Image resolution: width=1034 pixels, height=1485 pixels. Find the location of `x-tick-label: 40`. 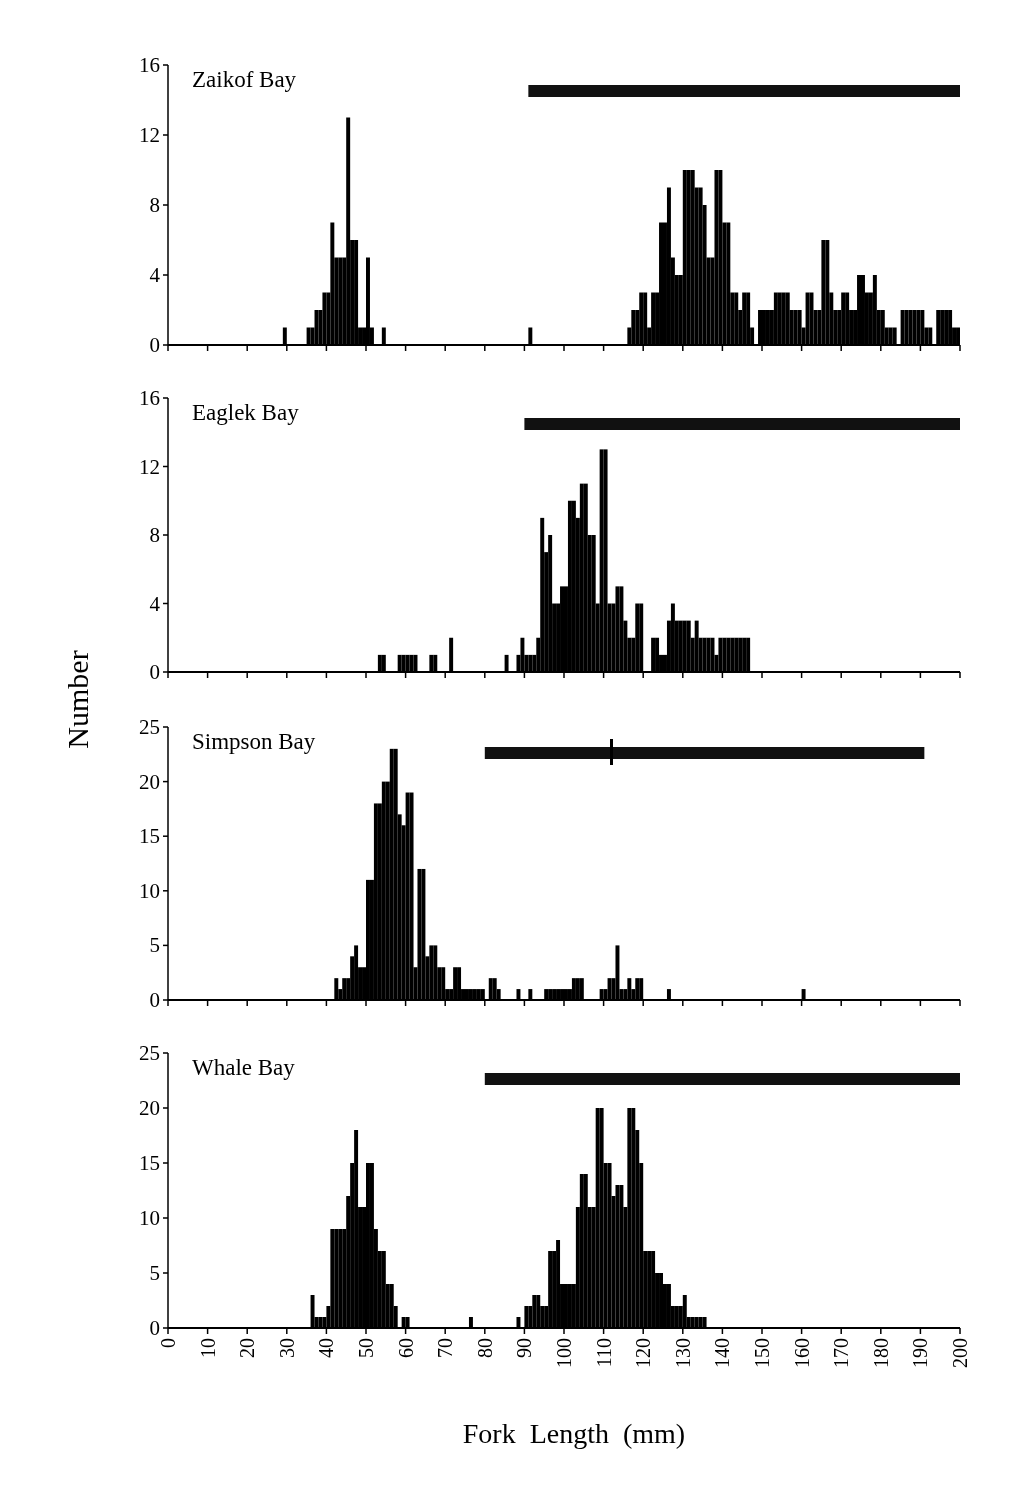

x-tick-label: 40 is located at coordinates (326, 1348).